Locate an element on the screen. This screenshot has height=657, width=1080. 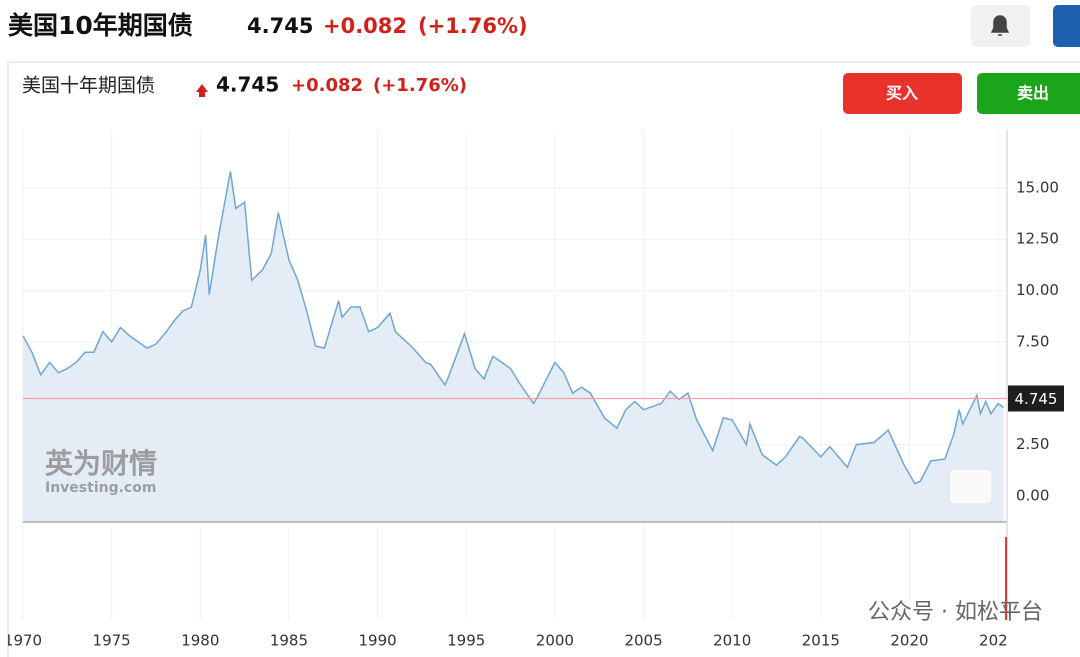
y-tick-label: 15.00 is located at coordinates (1037, 187).